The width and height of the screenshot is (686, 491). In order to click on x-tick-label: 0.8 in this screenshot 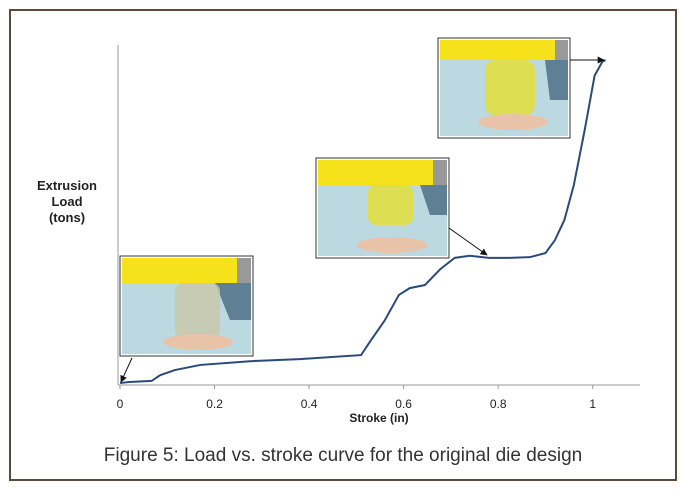, I will do `click(498, 404)`.